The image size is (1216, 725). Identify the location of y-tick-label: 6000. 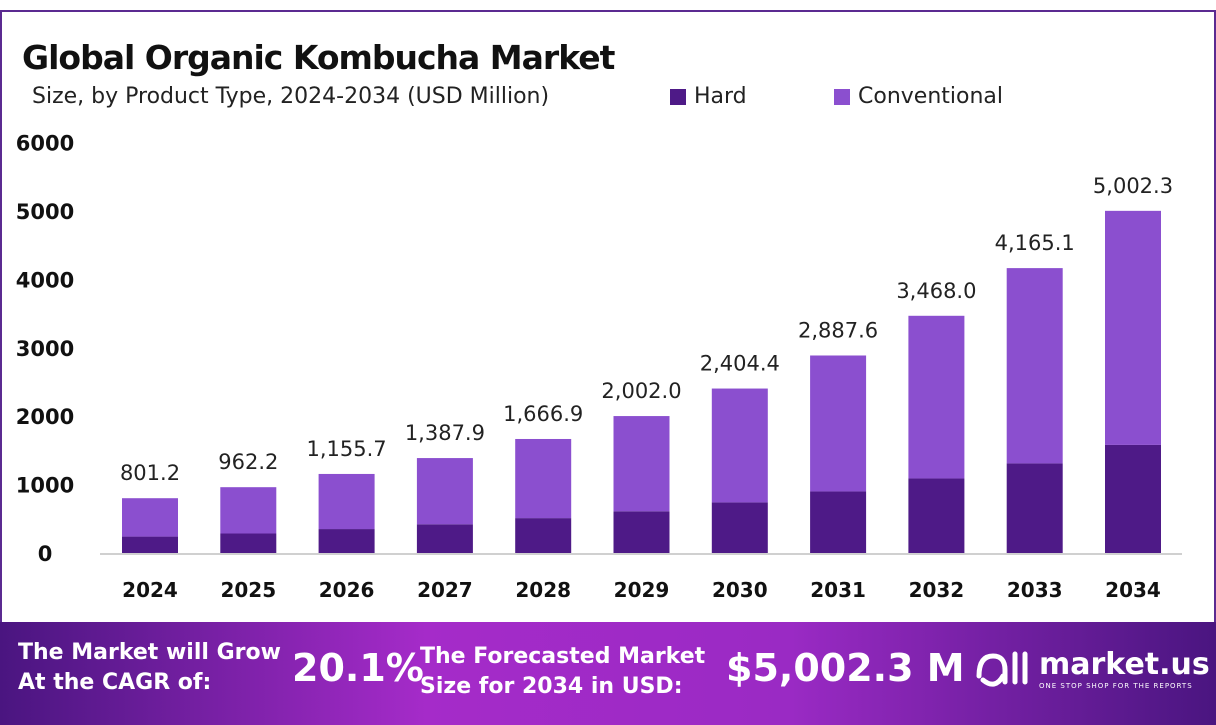
(45, 144).